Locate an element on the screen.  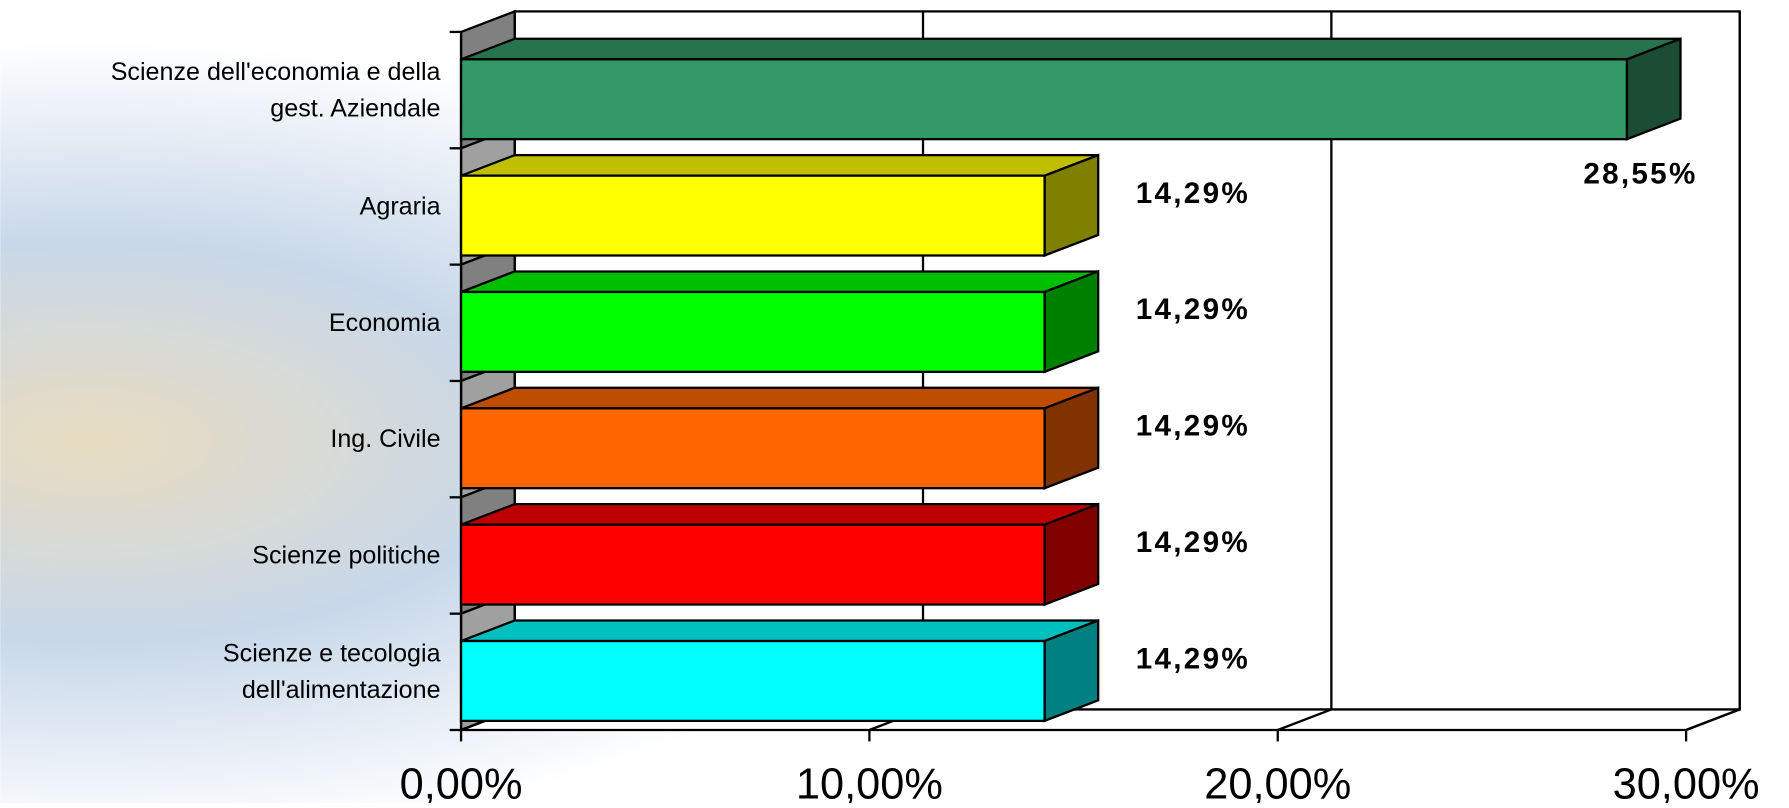
category-label-box: Agraria is located at coordinates (400, 206).